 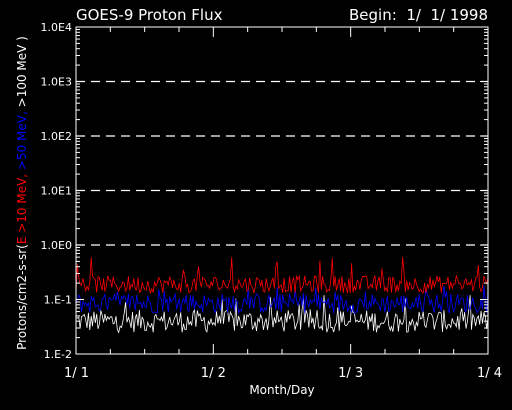 What do you see at coordinates (489, 373) in the screenshot?
I see `x-tick-label-3: 1/ 4` at bounding box center [489, 373].